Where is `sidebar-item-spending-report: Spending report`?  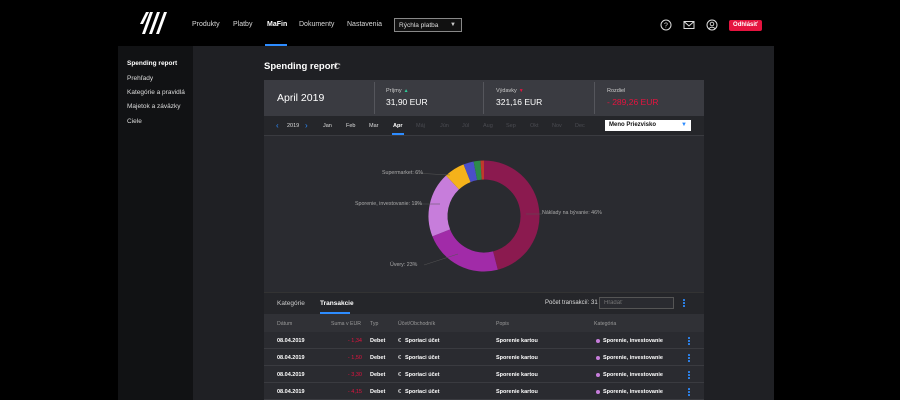 sidebar-item-spending-report: Spending report is located at coordinates (152, 63).